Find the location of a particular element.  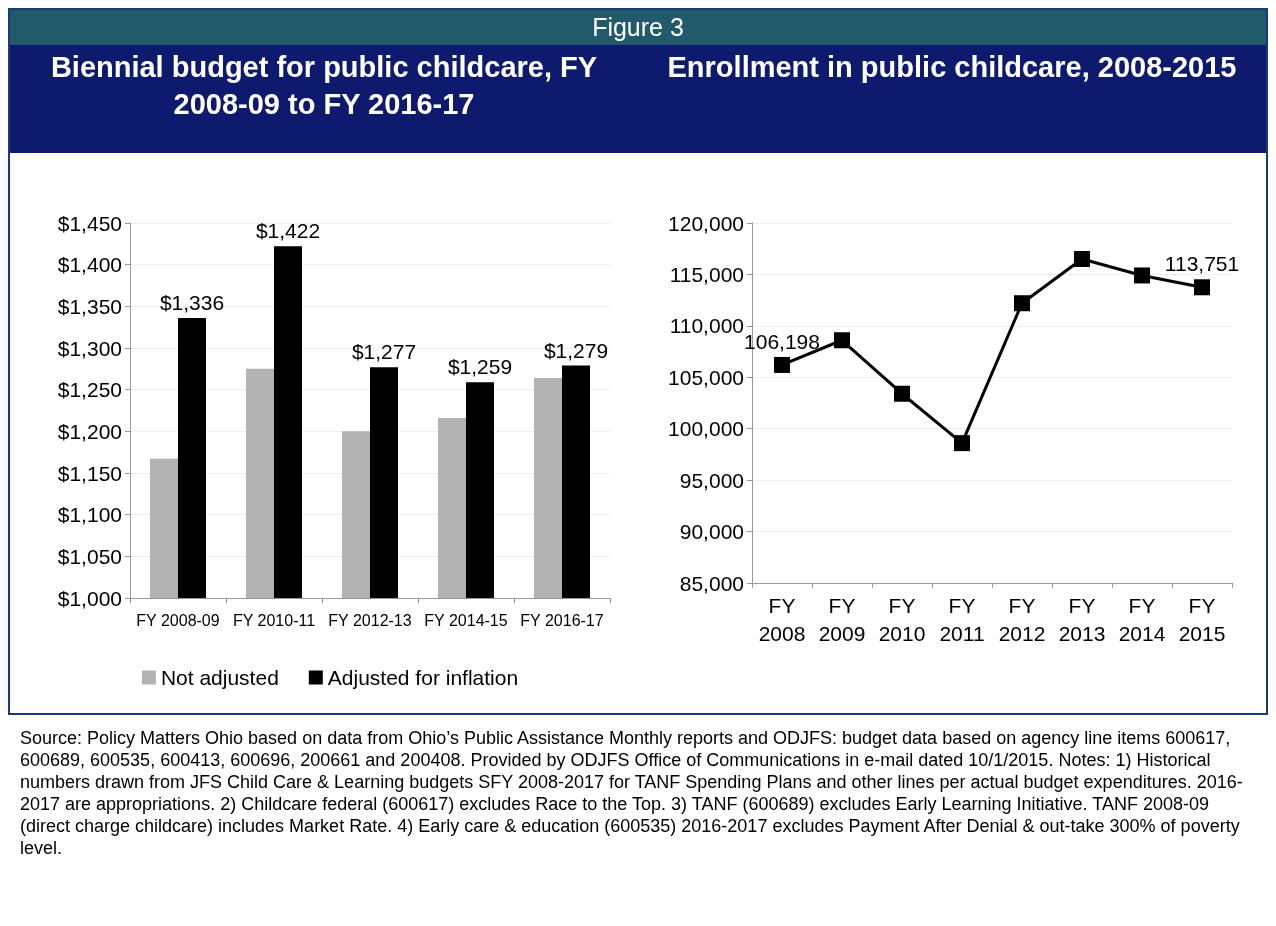

data-label: $1,259 is located at coordinates (480, 367).